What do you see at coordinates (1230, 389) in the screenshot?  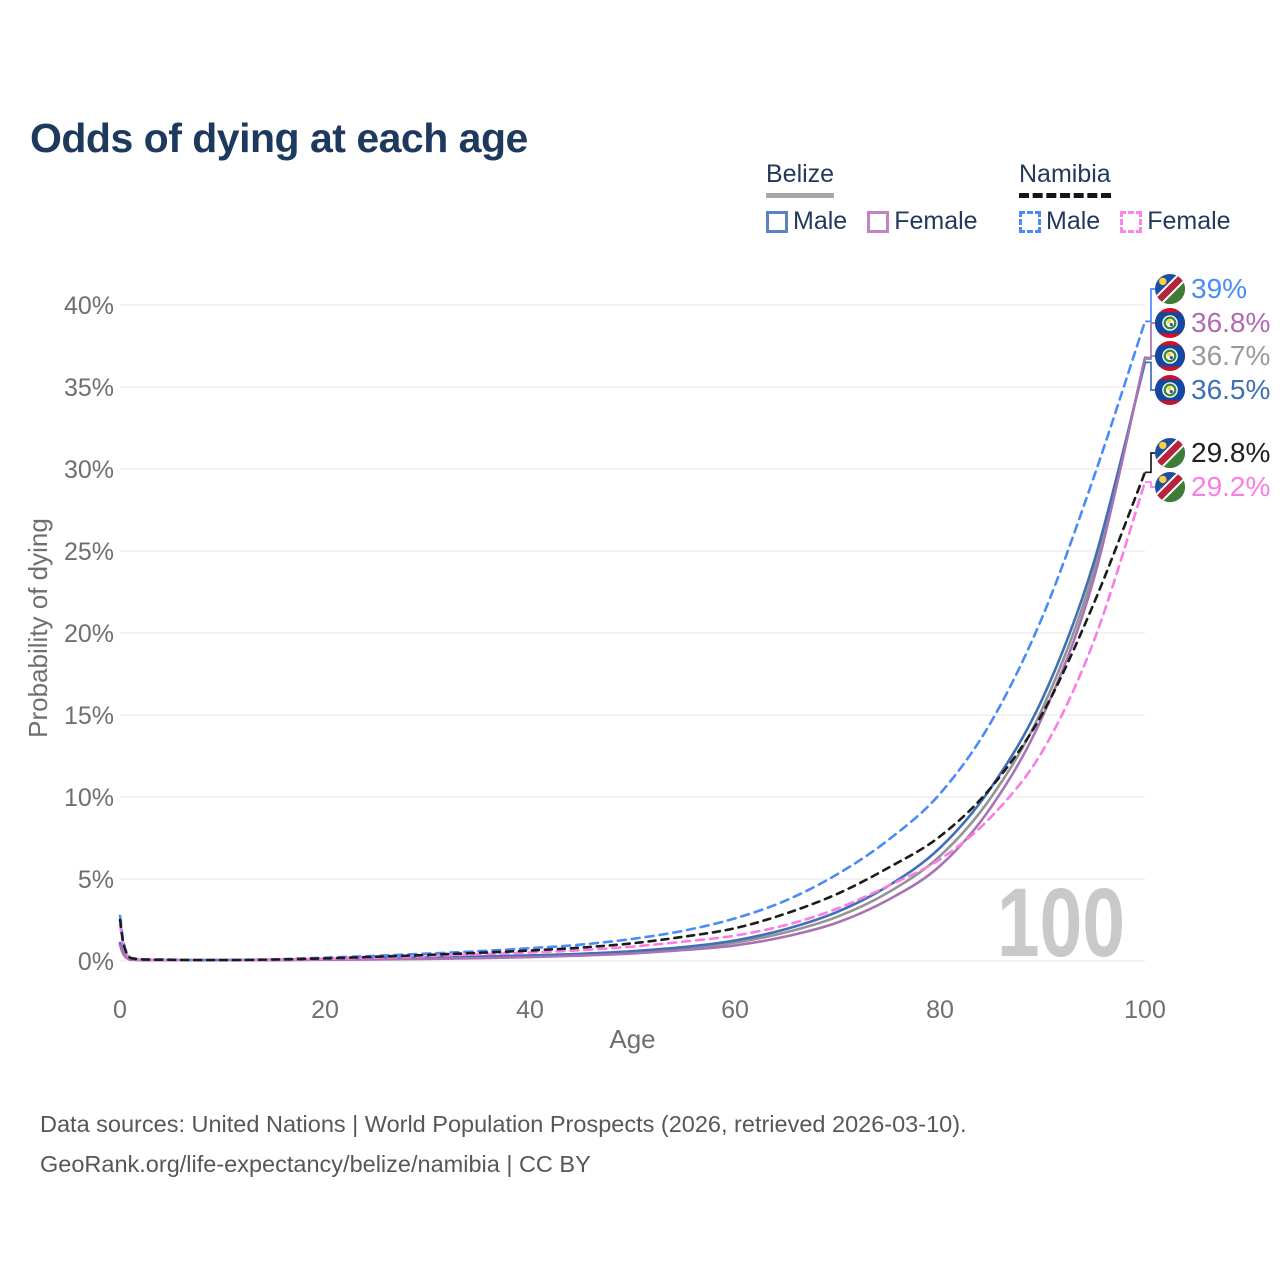 I see `end-value-label: 36.5%` at bounding box center [1230, 389].